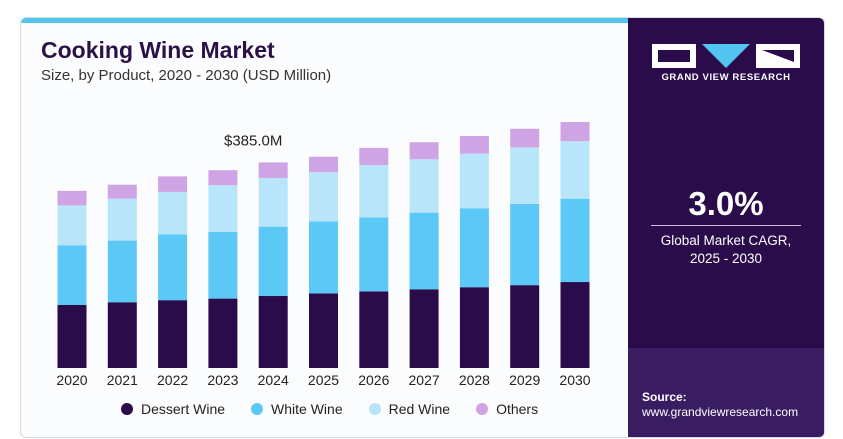 The width and height of the screenshot is (843, 439). I want to click on bar-segment-others-2030, so click(575, 132).